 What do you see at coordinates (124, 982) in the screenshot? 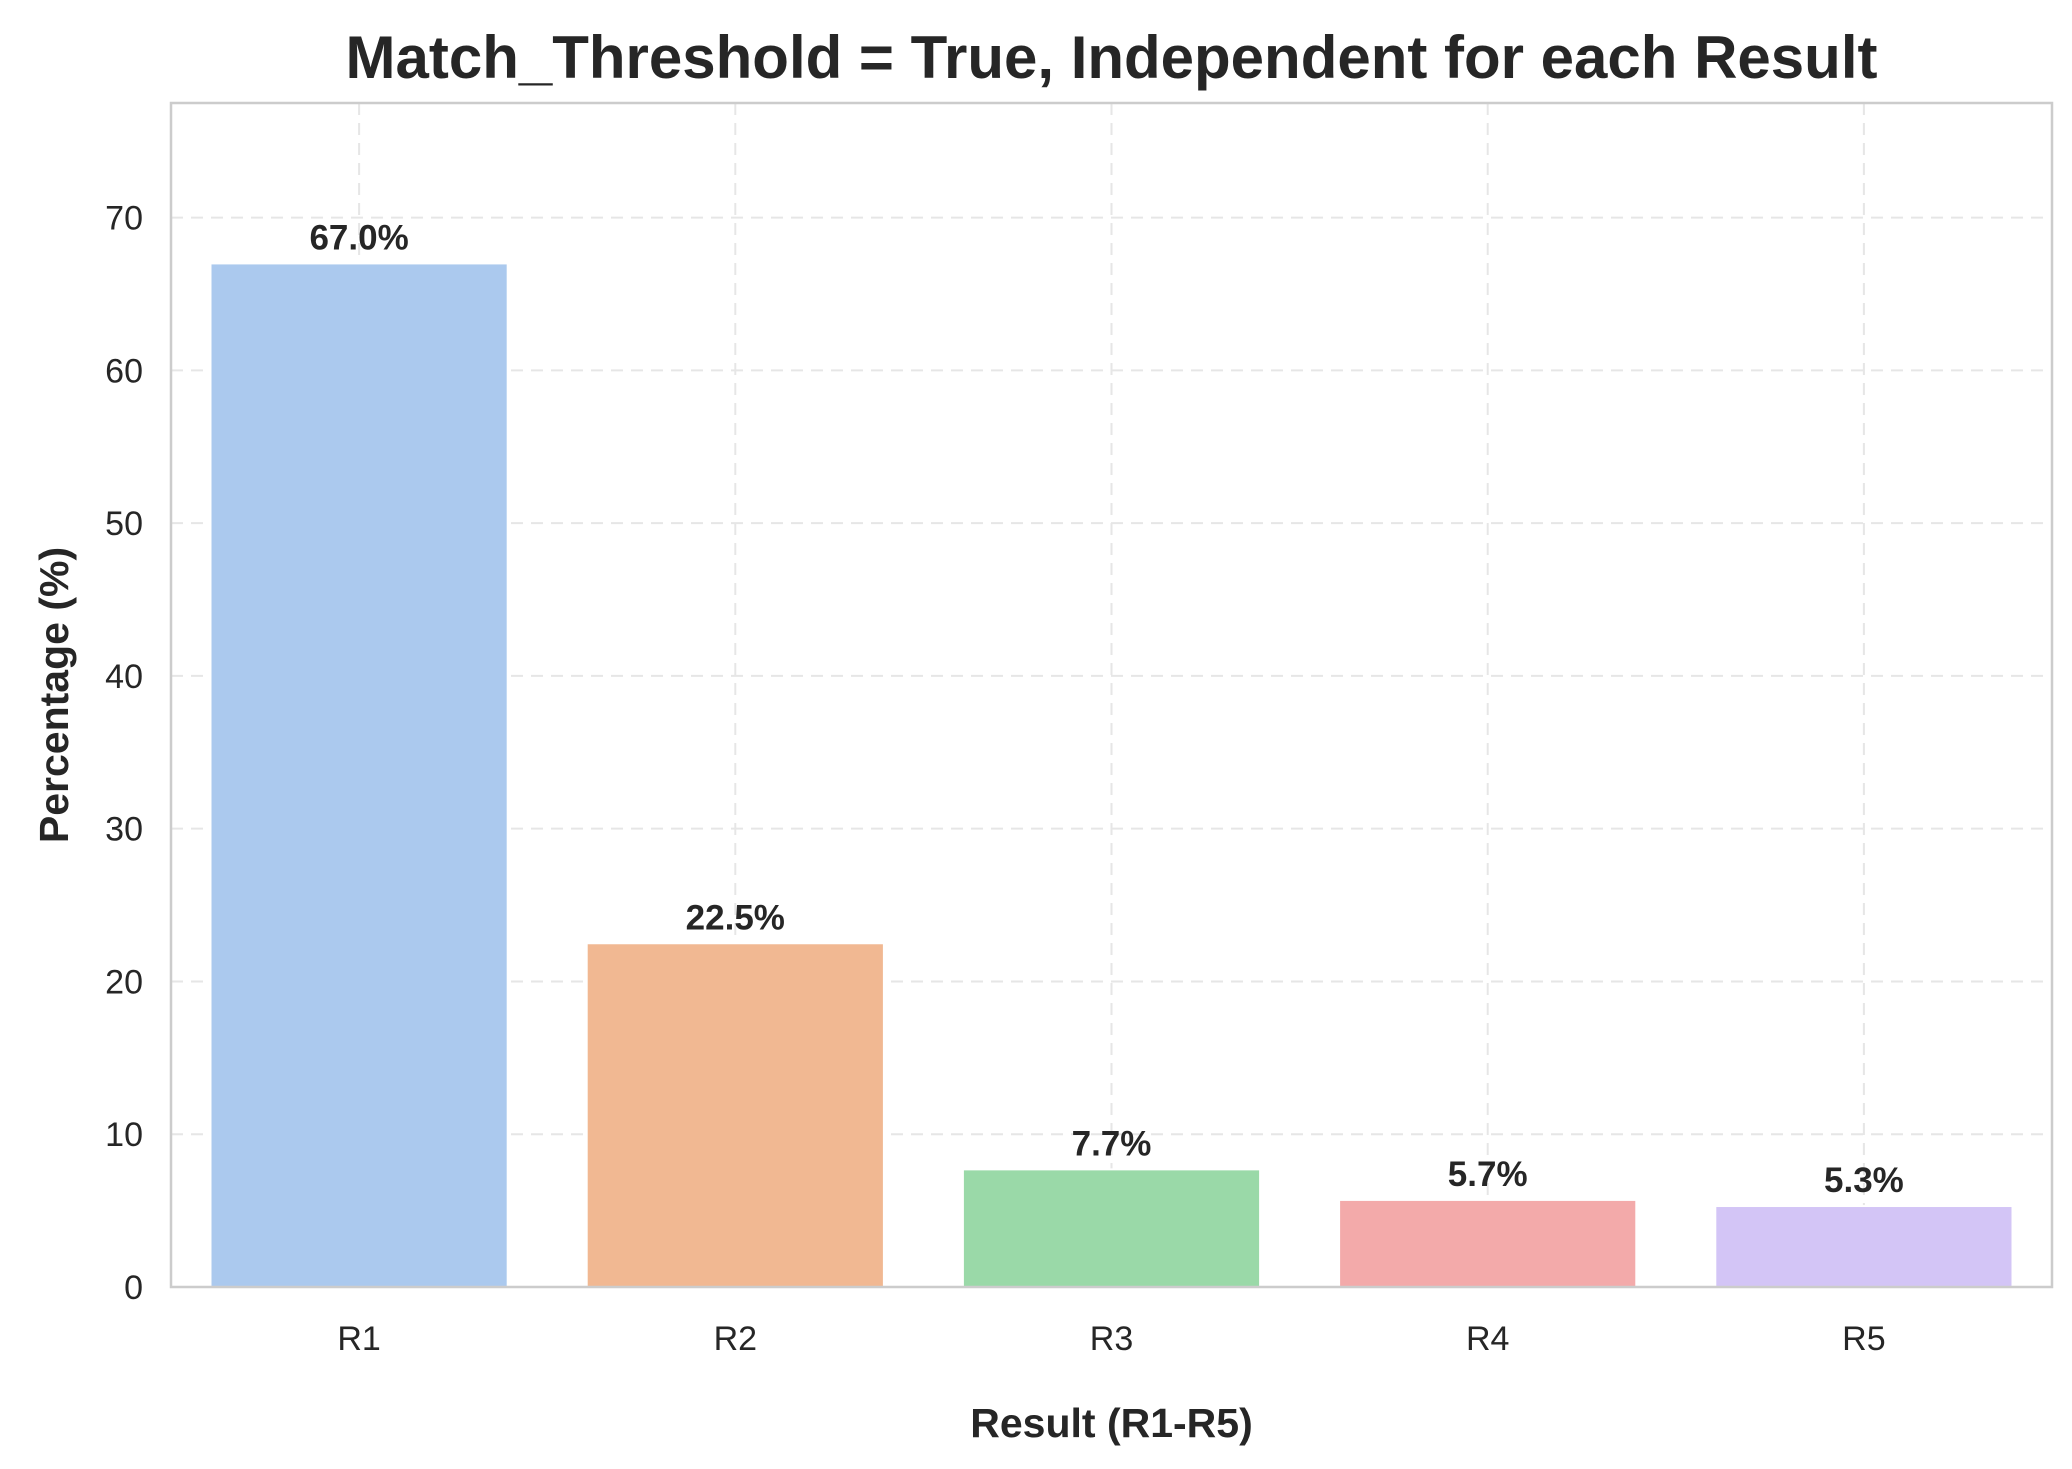
I see `y-tick-label: 20` at bounding box center [124, 982].